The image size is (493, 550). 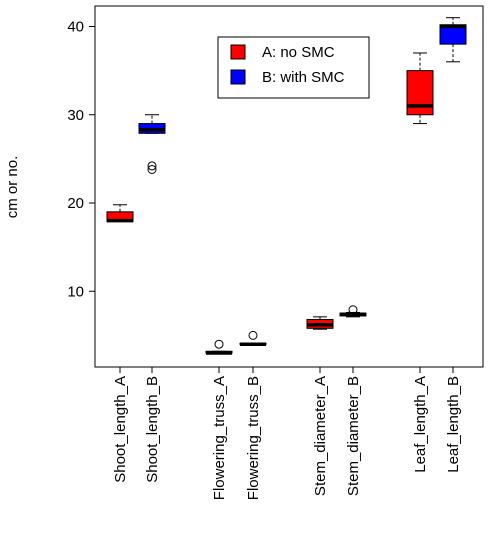 What do you see at coordinates (152, 429) in the screenshot?
I see `category-label: Shoot_length_B` at bounding box center [152, 429].